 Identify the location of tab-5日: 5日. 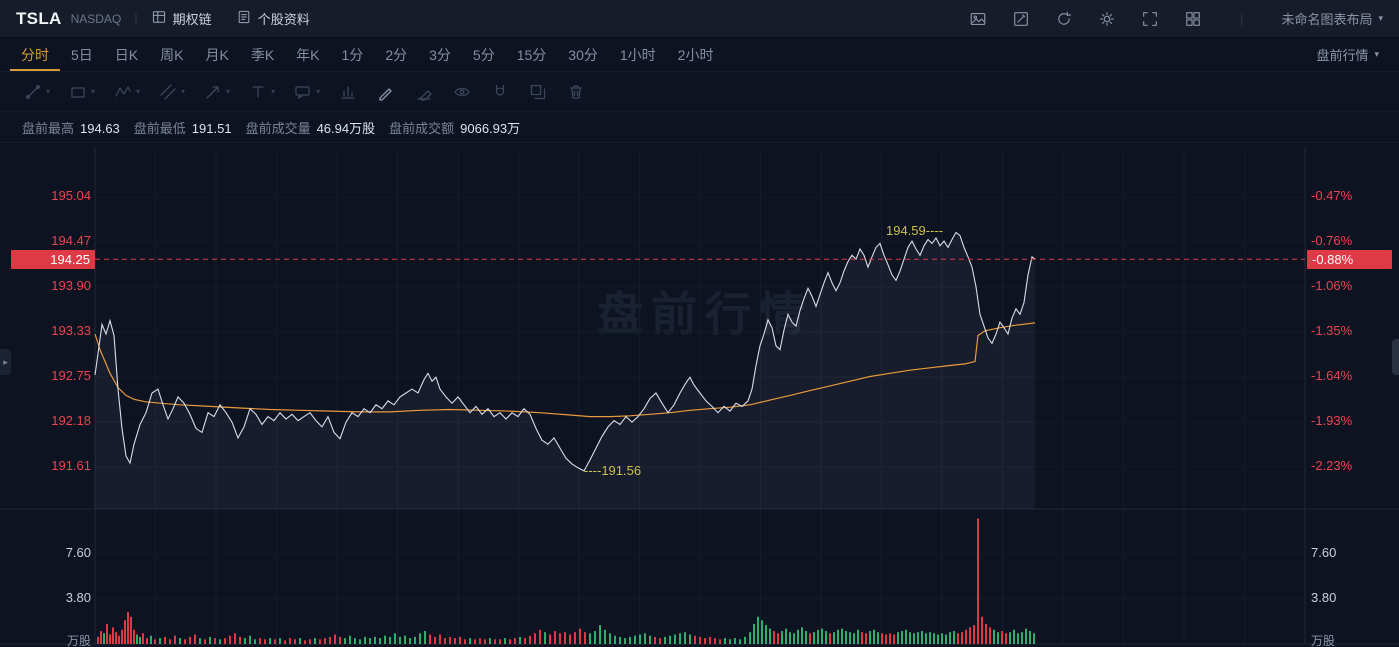
(82, 54).